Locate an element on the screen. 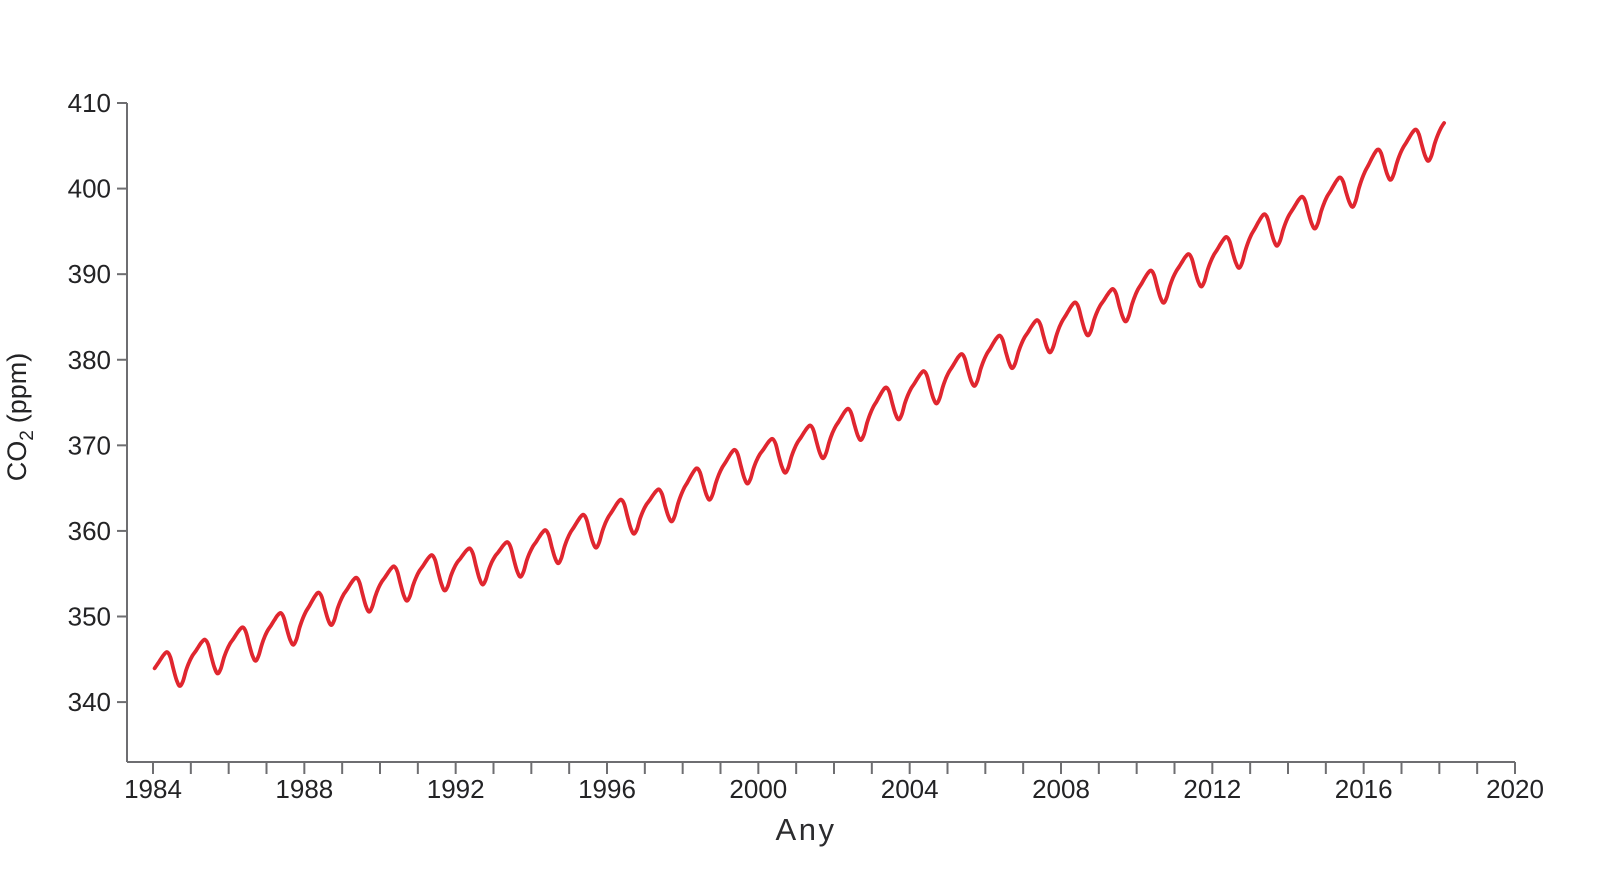 The height and width of the screenshot is (888, 1600). y-tick-label: 390 is located at coordinates (89, 274).